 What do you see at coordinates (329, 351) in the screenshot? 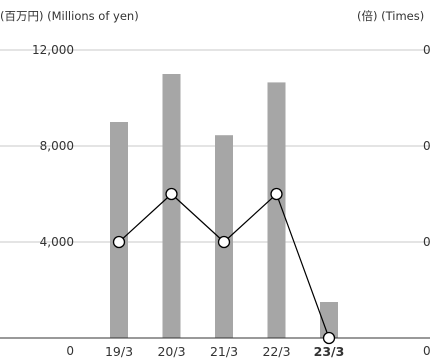
I see `x-tick-label: 23/3` at bounding box center [329, 351].